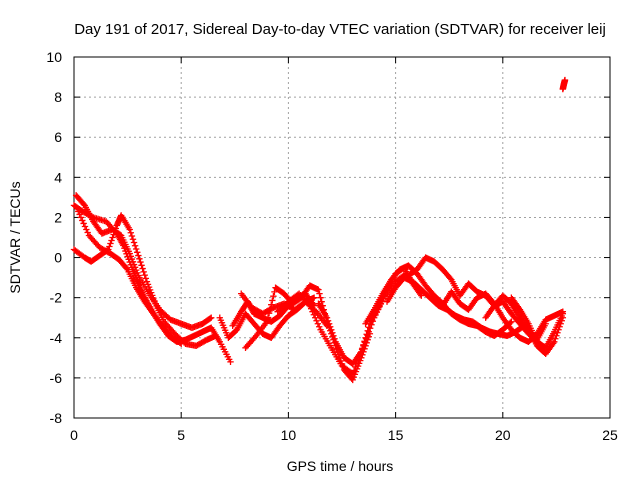  Describe the element at coordinates (56, 338) in the screenshot. I see `y-tick-label: -4` at that location.